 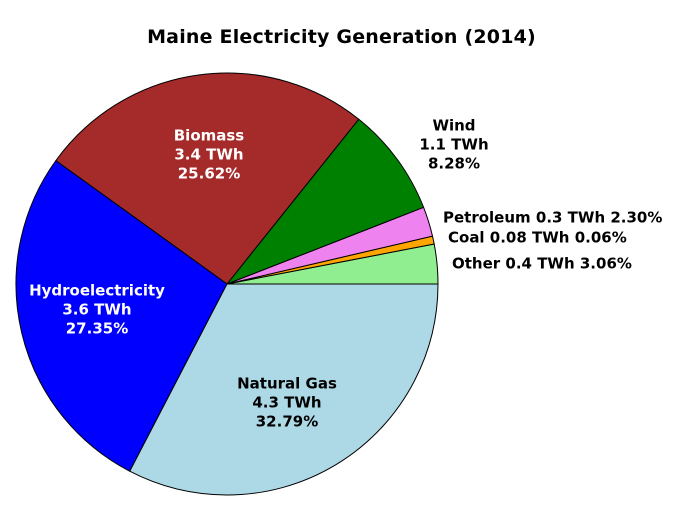 I want to click on slice-label-line: Coal 0.08 TWh 0.06%, so click(x=537, y=237).